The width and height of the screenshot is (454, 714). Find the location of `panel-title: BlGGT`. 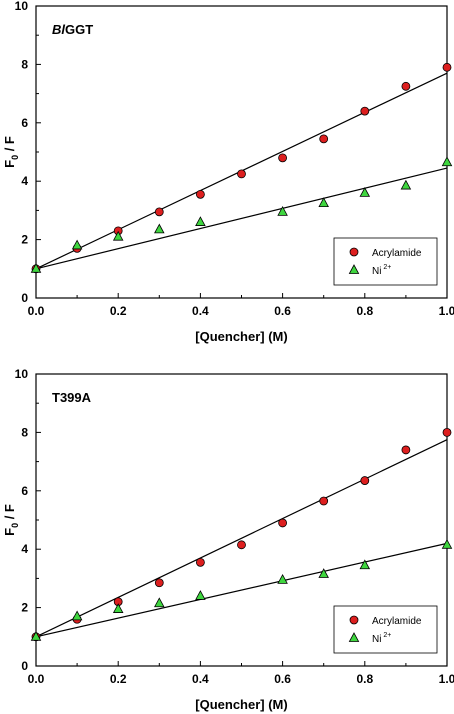

panel-title: BlGGT is located at coordinates (72, 29).